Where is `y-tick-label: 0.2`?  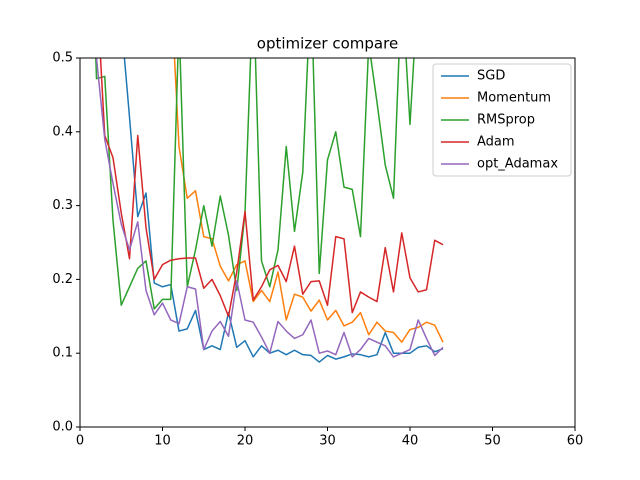
y-tick-label: 0.2 is located at coordinates (62, 279).